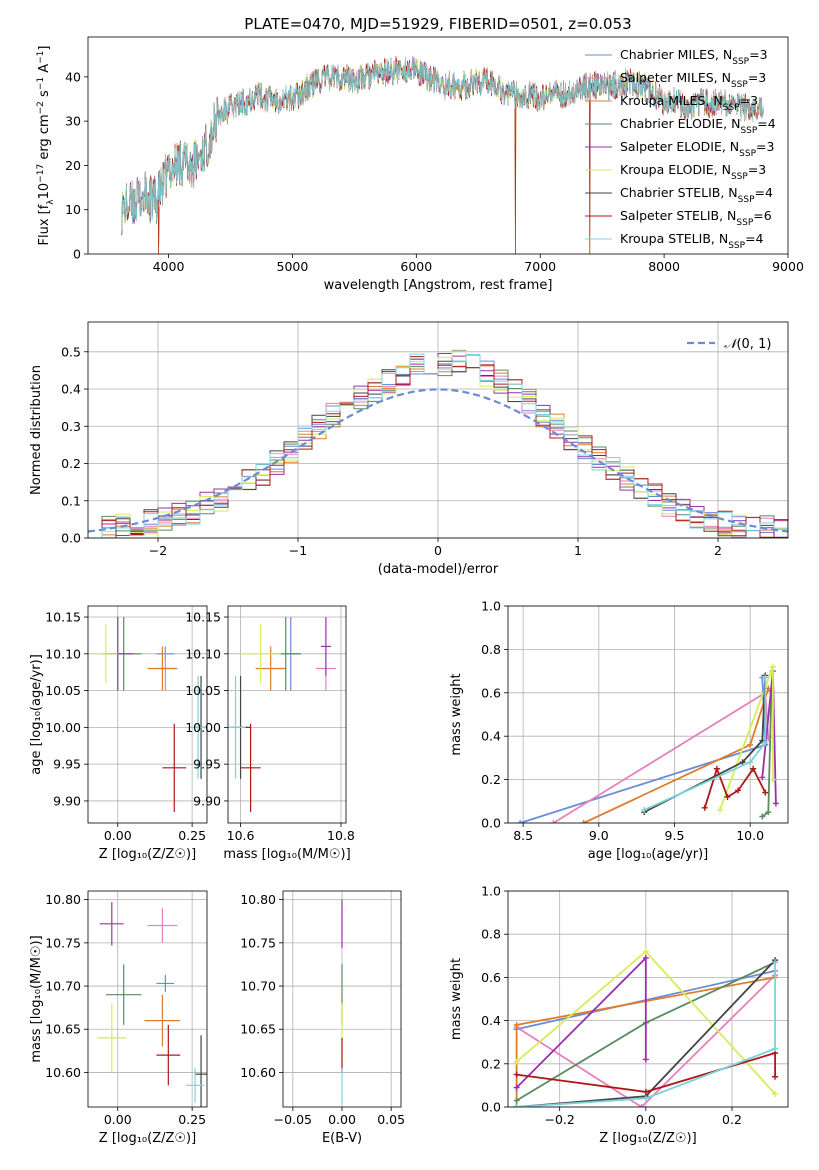 Image resolution: width=819 pixels, height=1170 pixels. I want to click on y-label-part: A, so click(44, 70).